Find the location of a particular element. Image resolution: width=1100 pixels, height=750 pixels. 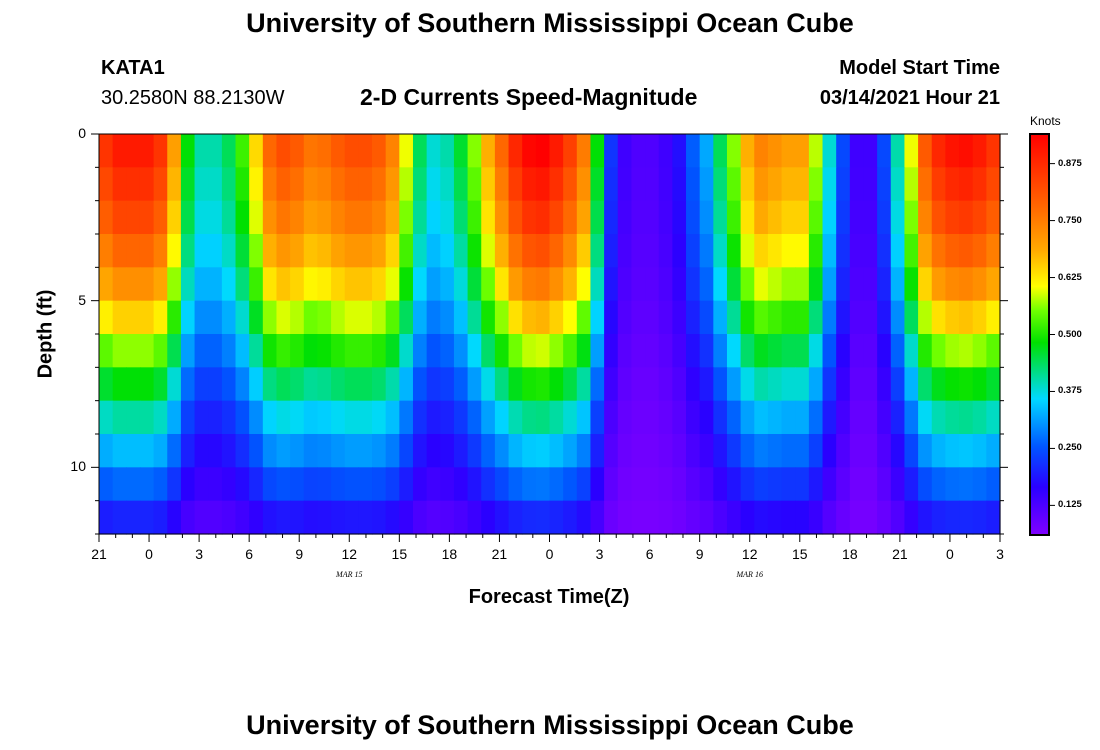

x-tick-label: 18 is located at coordinates (449, 554).